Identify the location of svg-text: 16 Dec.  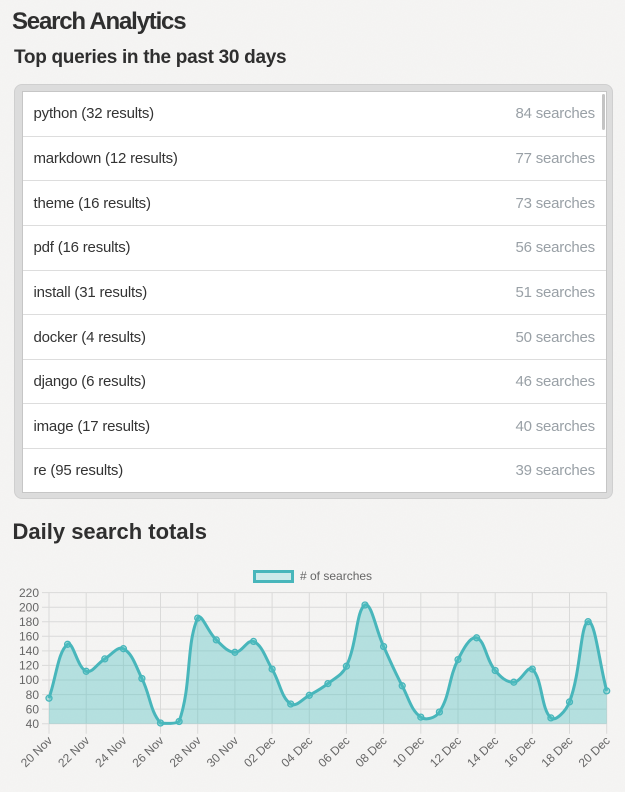
(519, 752).